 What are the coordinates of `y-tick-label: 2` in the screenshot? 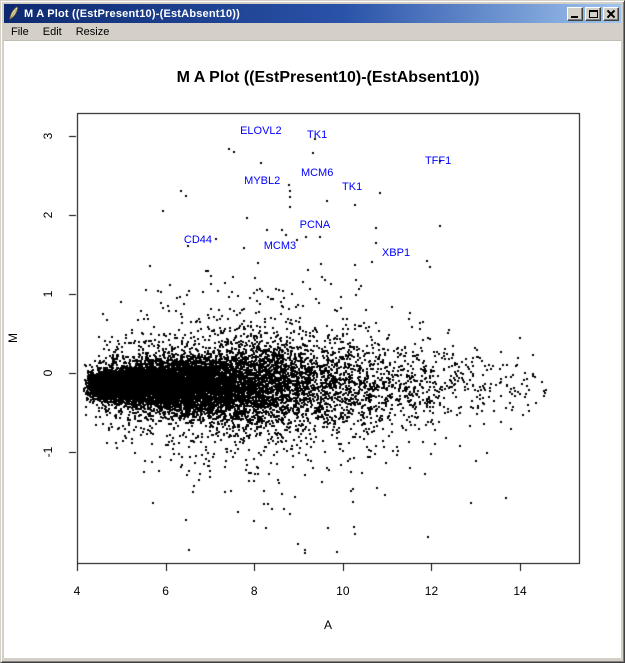 It's located at (48, 215).